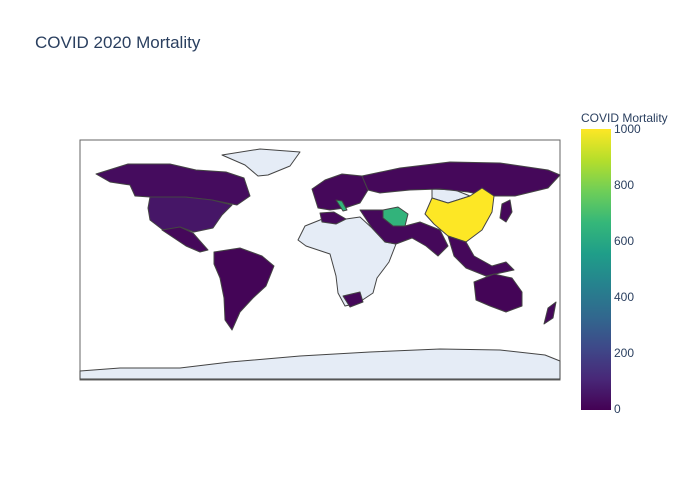  What do you see at coordinates (624, 297) in the screenshot?
I see `colorbar-tick-400: 400` at bounding box center [624, 297].